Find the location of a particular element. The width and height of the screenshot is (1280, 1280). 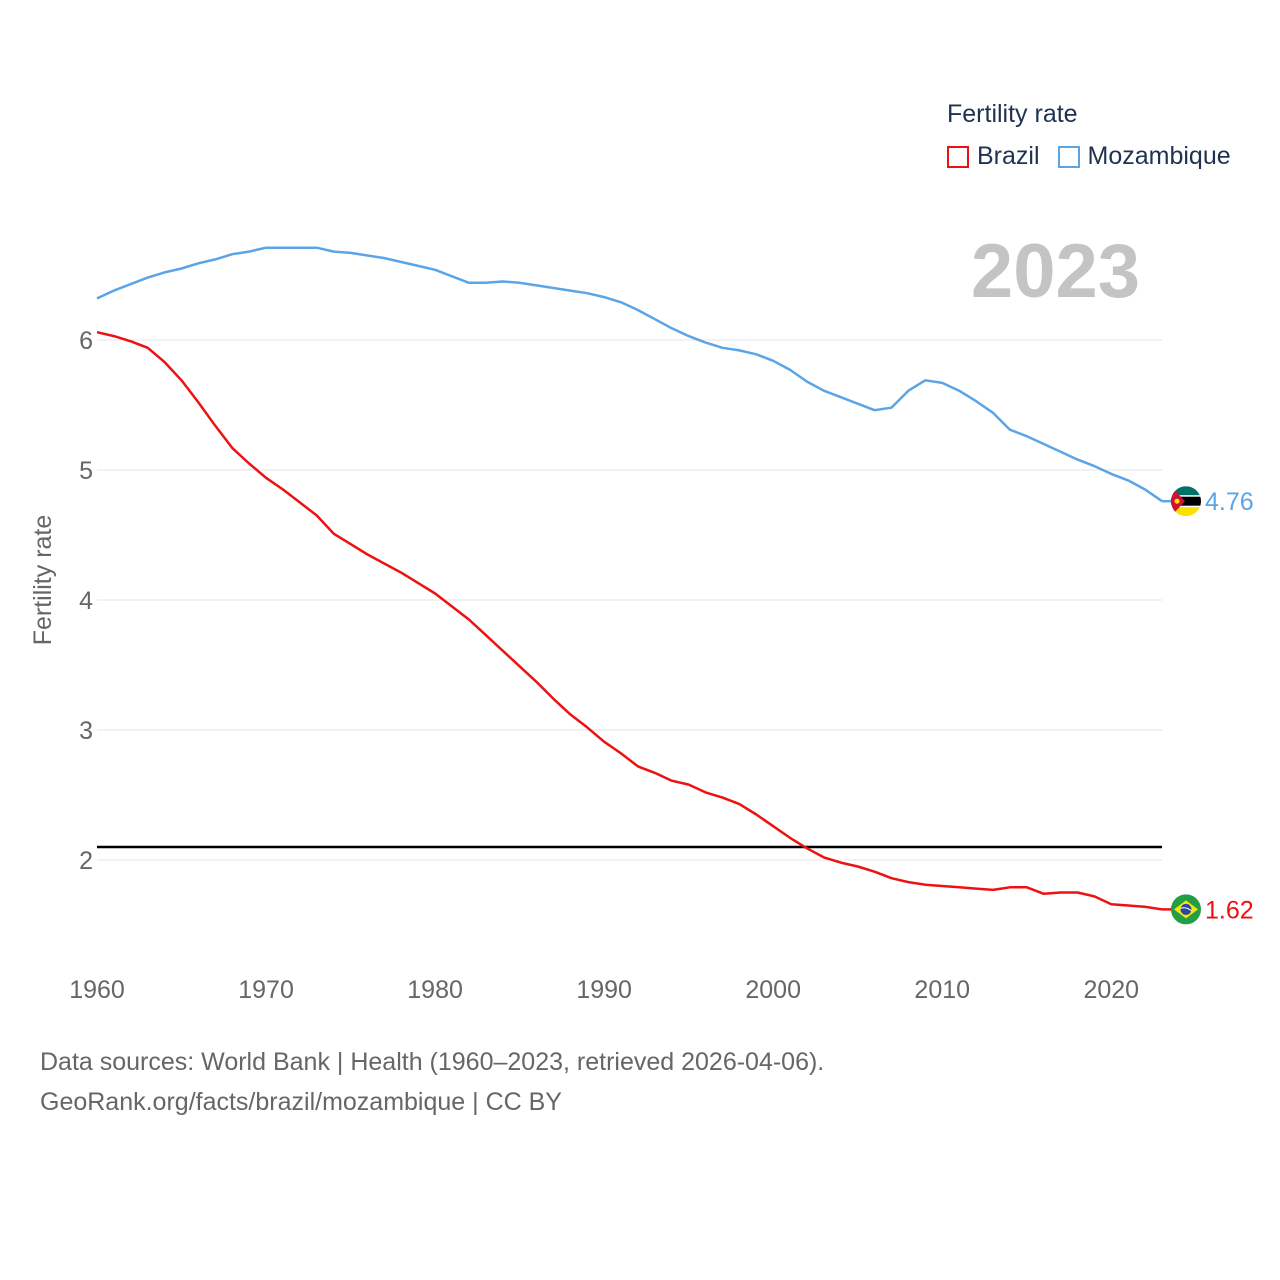

x-tick-label: 2010 is located at coordinates (942, 990).